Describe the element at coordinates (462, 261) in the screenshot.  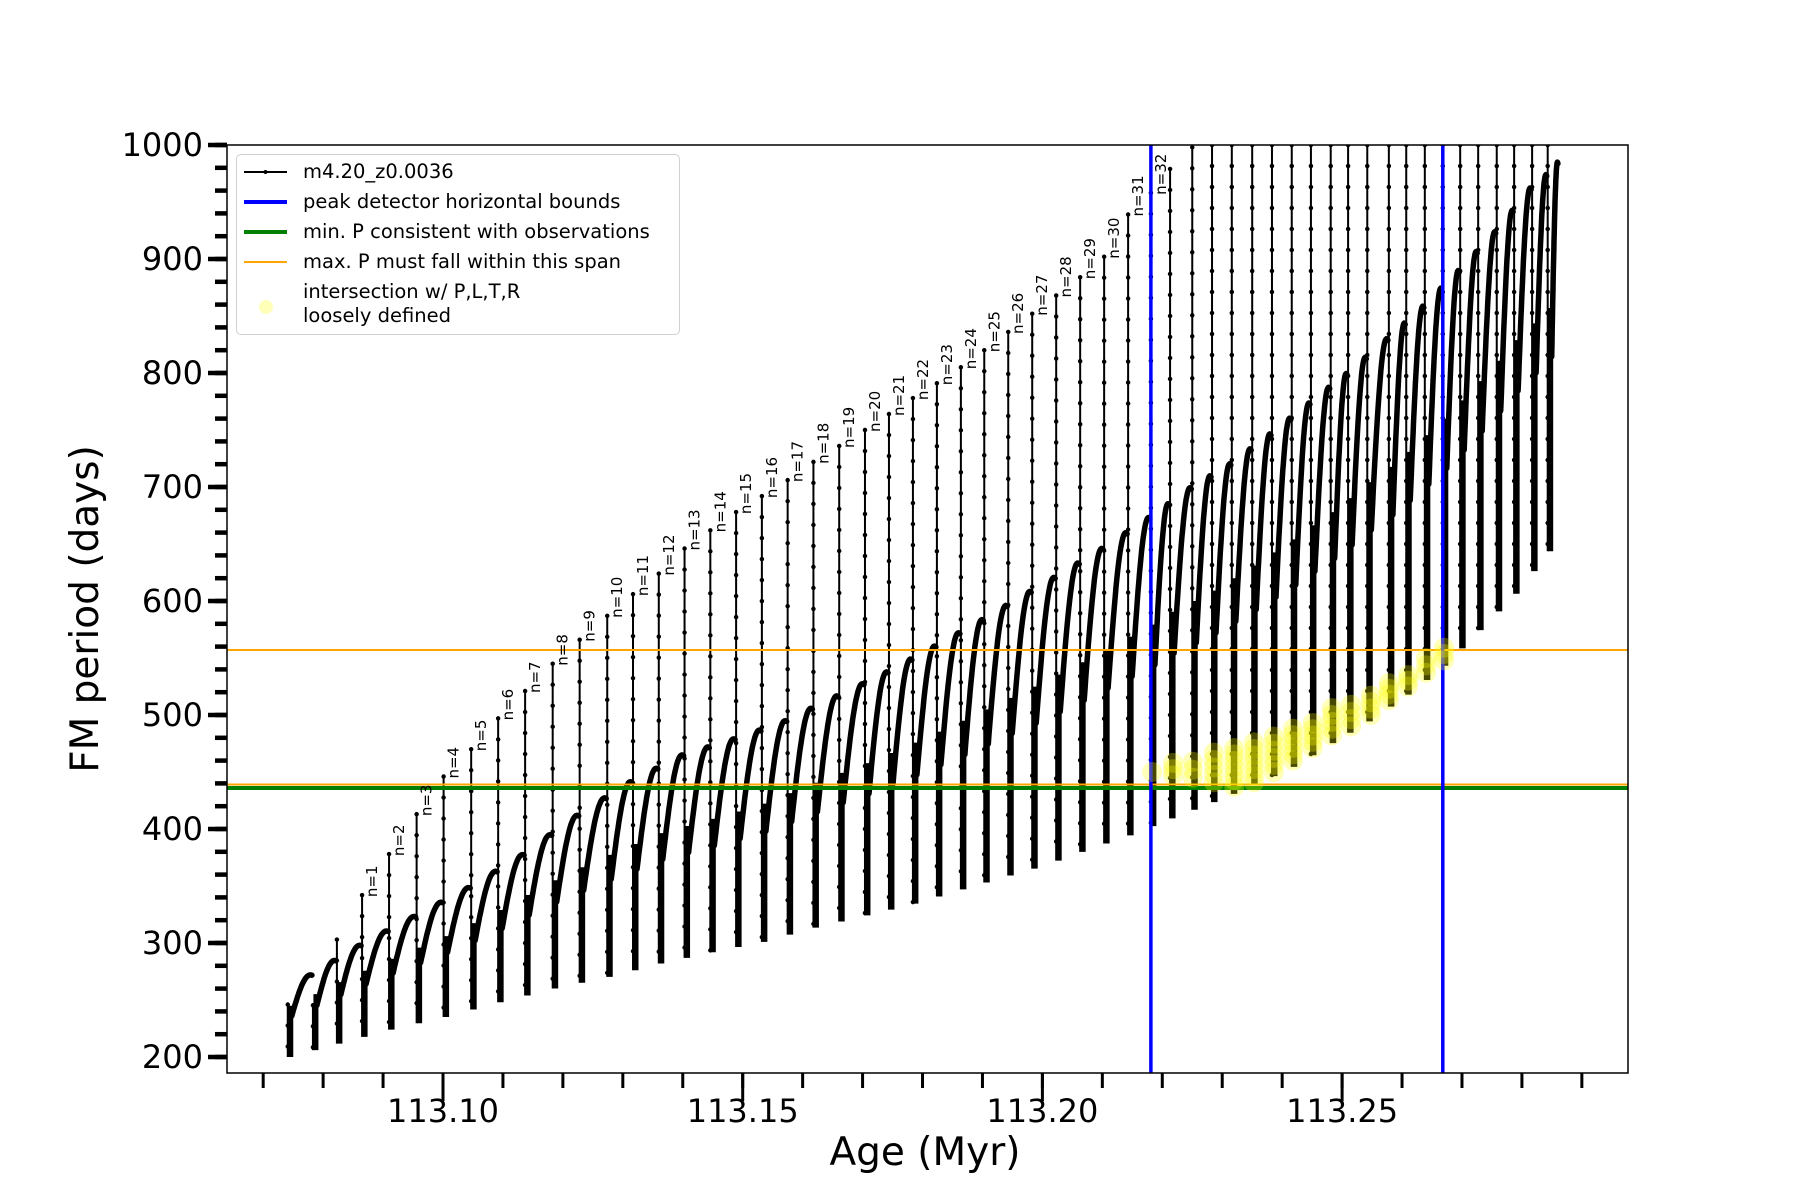
I see `legend-label: max. P must fall within this span` at that location.